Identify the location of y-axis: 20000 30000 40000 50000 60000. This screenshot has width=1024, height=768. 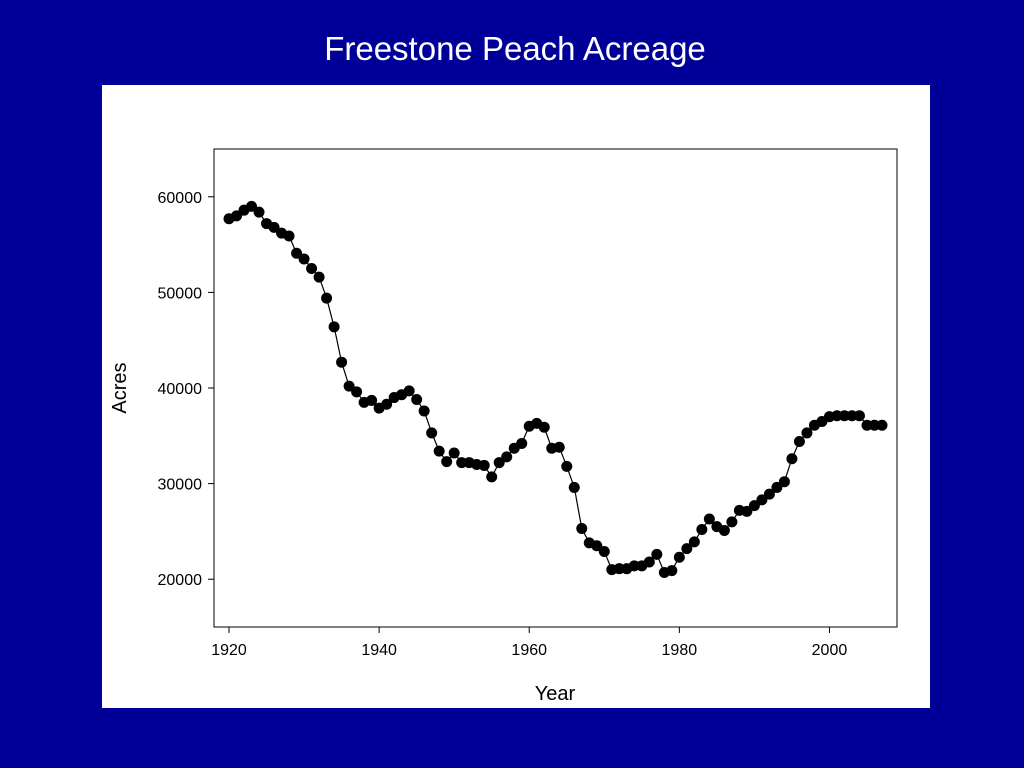
(186, 389).